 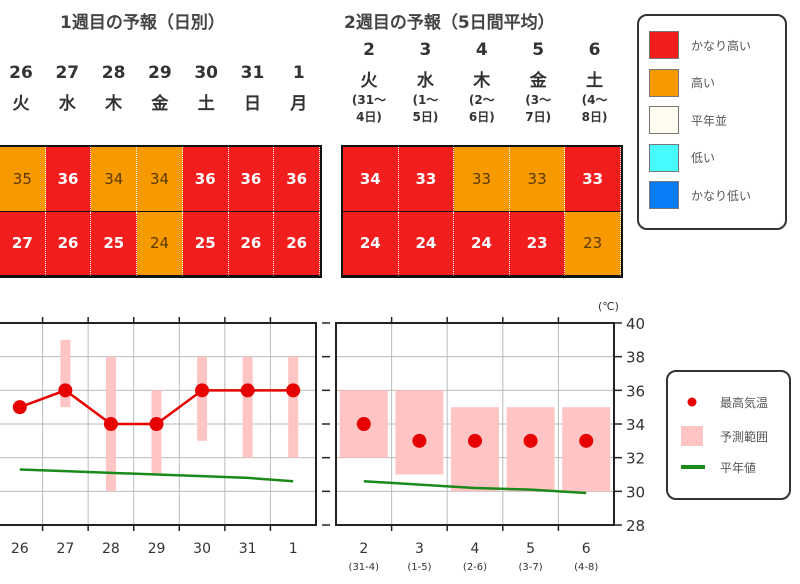 I want to click on day-date: 26, so click(x=21, y=73).